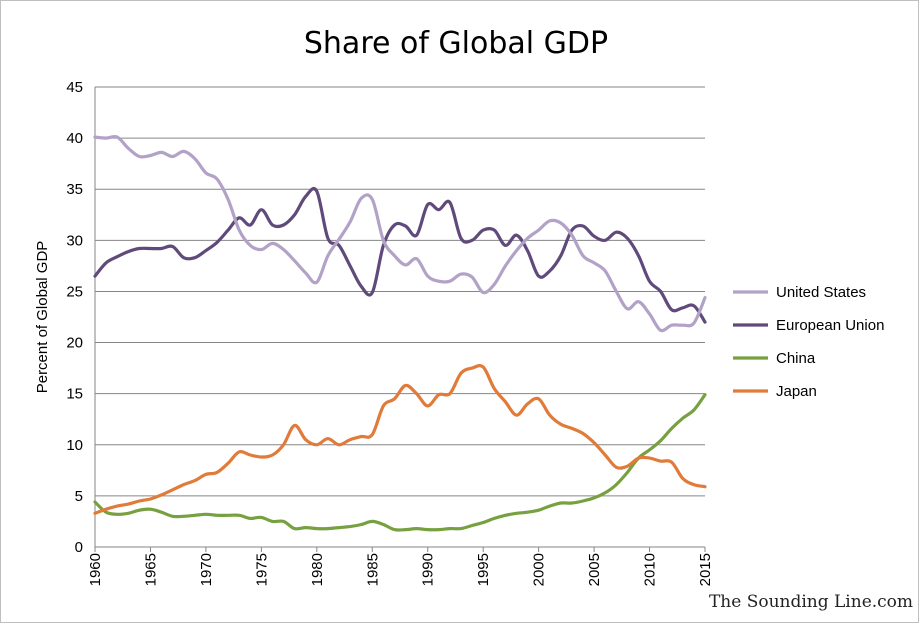 The height and width of the screenshot is (623, 919). What do you see at coordinates (796, 391) in the screenshot?
I see `legend-label: Japan` at bounding box center [796, 391].